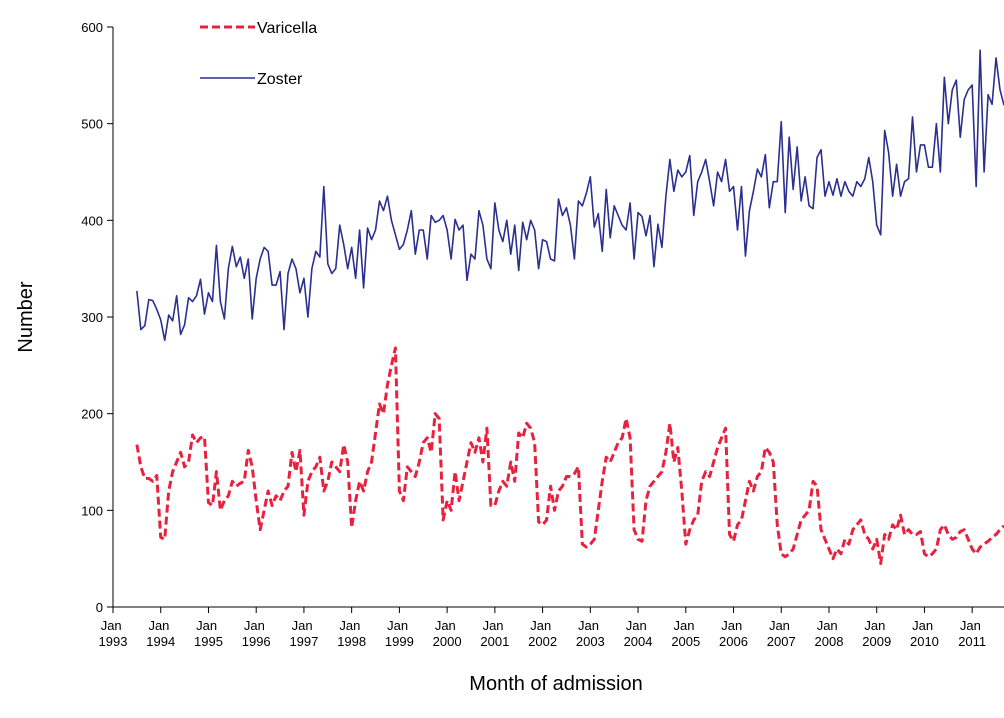  Describe the element at coordinates (399, 633) in the screenshot. I see `x-tick-label: Jan 1999` at that location.